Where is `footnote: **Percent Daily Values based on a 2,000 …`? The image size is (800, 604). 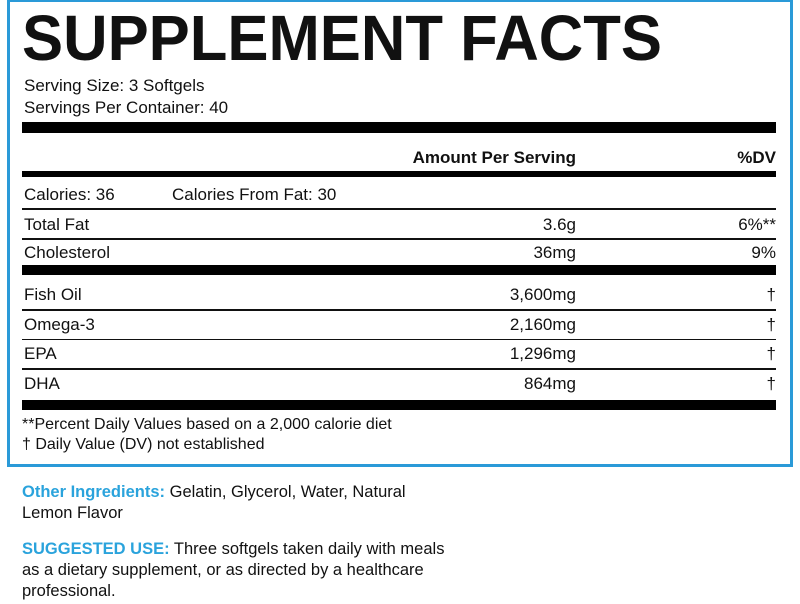
footnote: **Percent Daily Values based on a 2,000 … is located at coordinates (207, 424).